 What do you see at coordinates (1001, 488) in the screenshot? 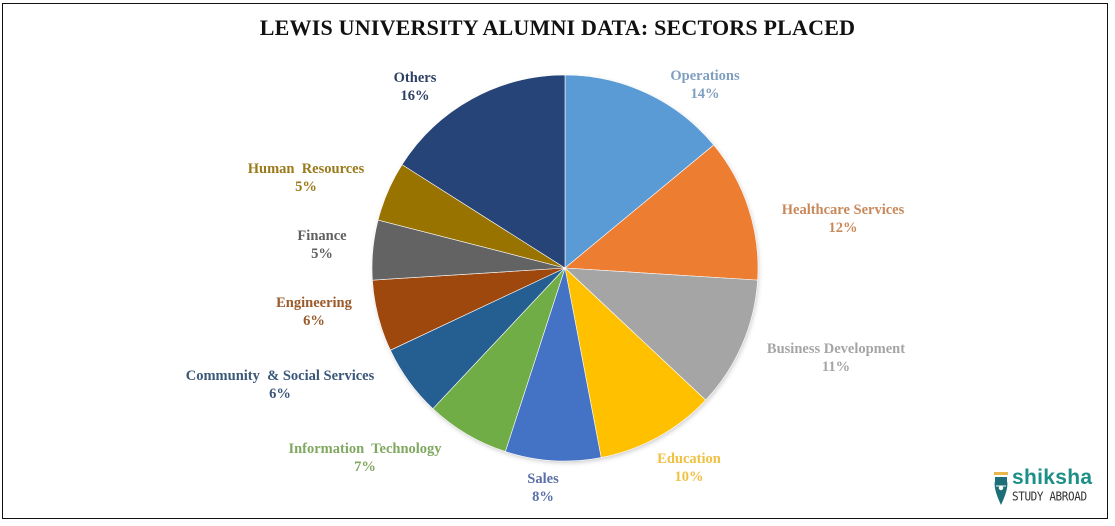
I see `pen-nib-icon` at bounding box center [1001, 488].